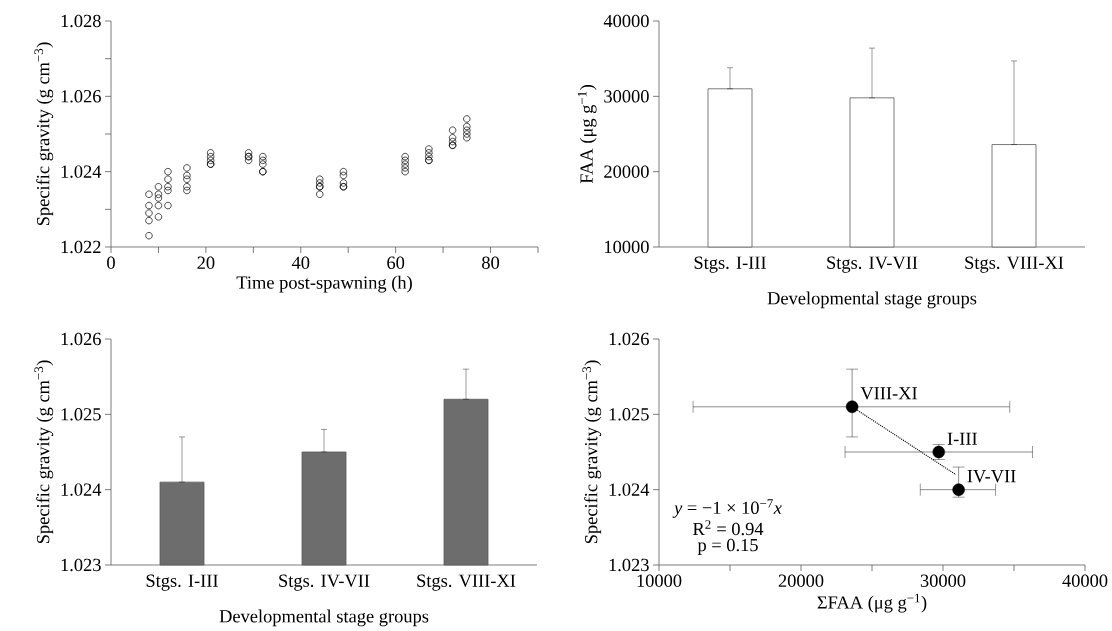 The image size is (1112, 631). I want to click on y-tick-label: 10000, so click(627, 247).